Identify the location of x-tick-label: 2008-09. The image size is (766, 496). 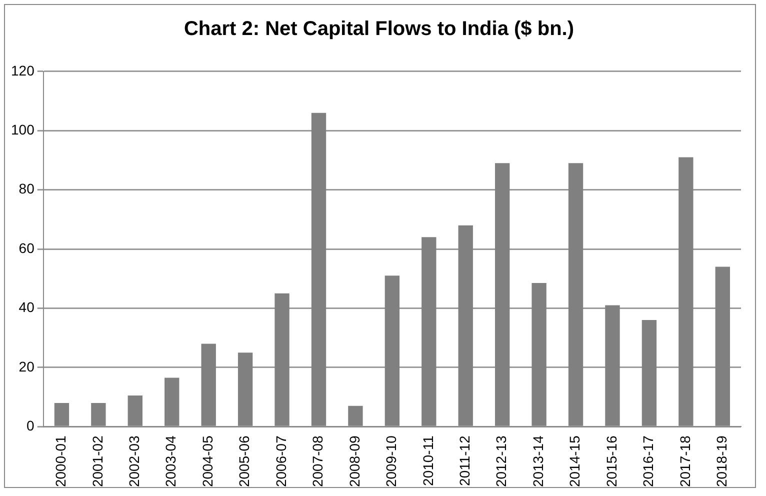
(354, 461).